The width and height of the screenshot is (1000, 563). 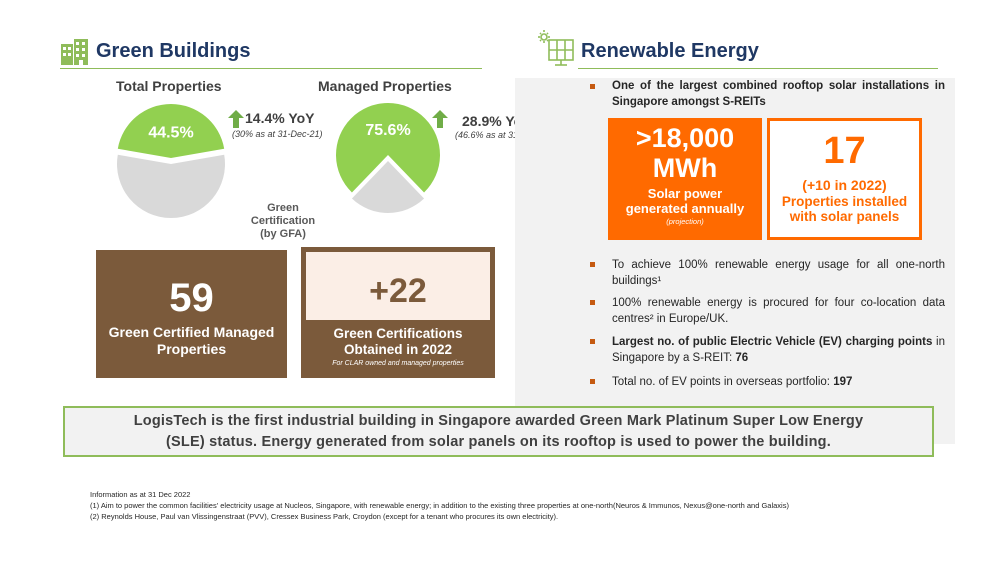 I want to click on pie-percent-label: 75.6%, so click(x=387, y=130).